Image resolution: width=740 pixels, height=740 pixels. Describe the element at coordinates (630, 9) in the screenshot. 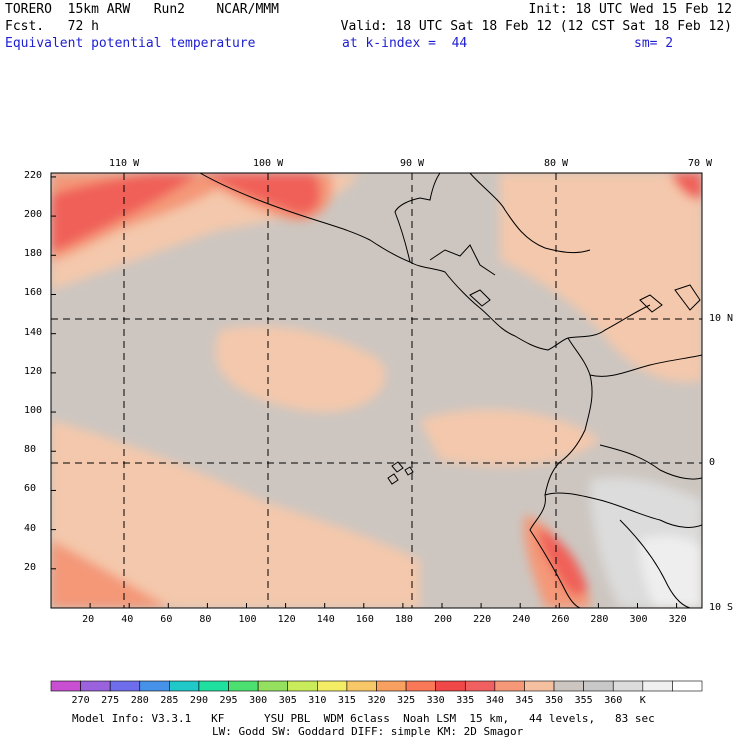

I see `init-time: Init: 18 UTC Wed 15 Feb 12` at that location.